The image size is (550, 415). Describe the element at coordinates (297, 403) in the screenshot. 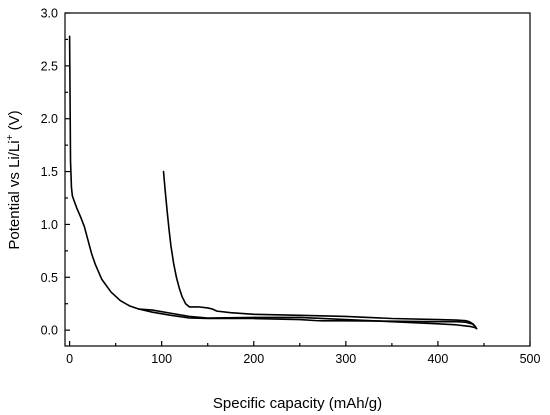

I see `x-axis-label: Specific capacity (mAh/g)` at that location.